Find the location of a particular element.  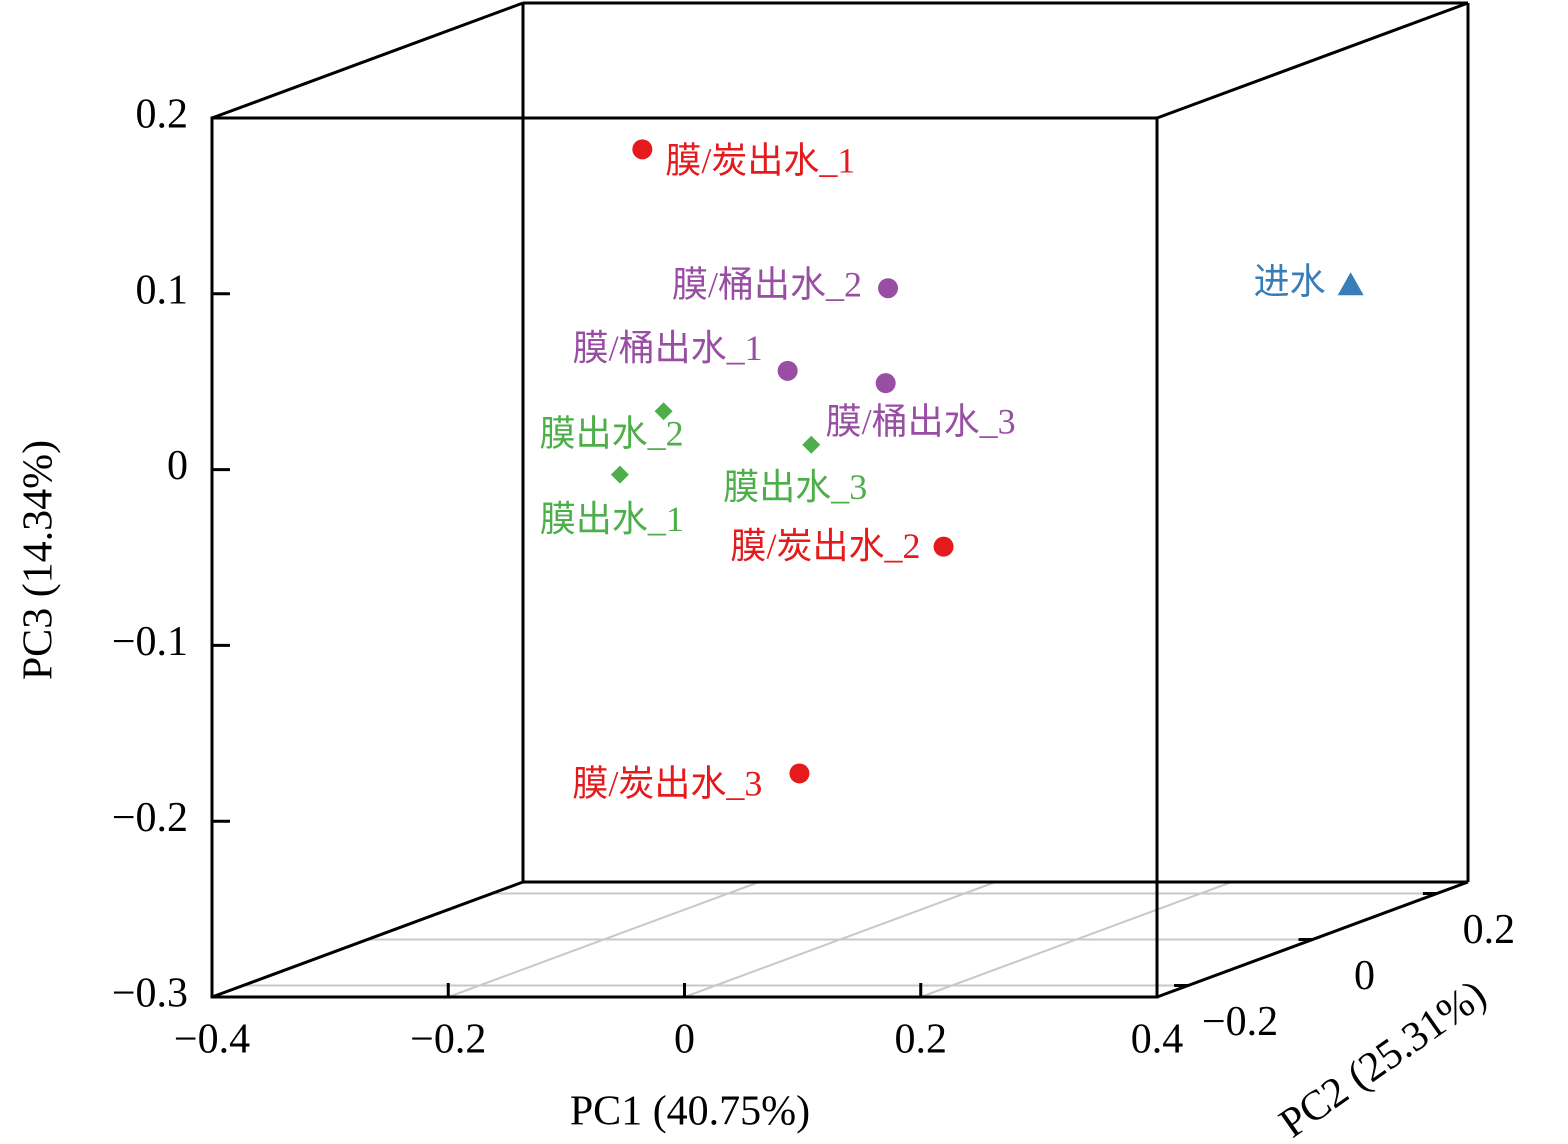

point-label: 膜出水_2 is located at coordinates (612, 434).